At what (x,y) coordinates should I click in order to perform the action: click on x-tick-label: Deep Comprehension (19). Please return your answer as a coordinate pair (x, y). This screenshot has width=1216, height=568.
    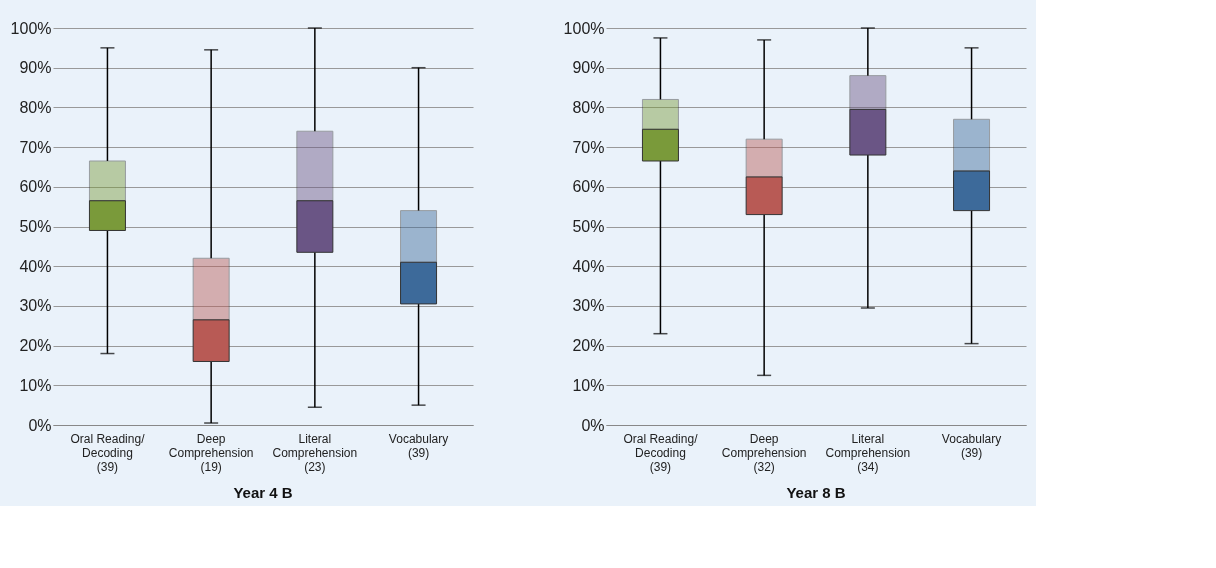
    Looking at the image, I should click on (211, 452).